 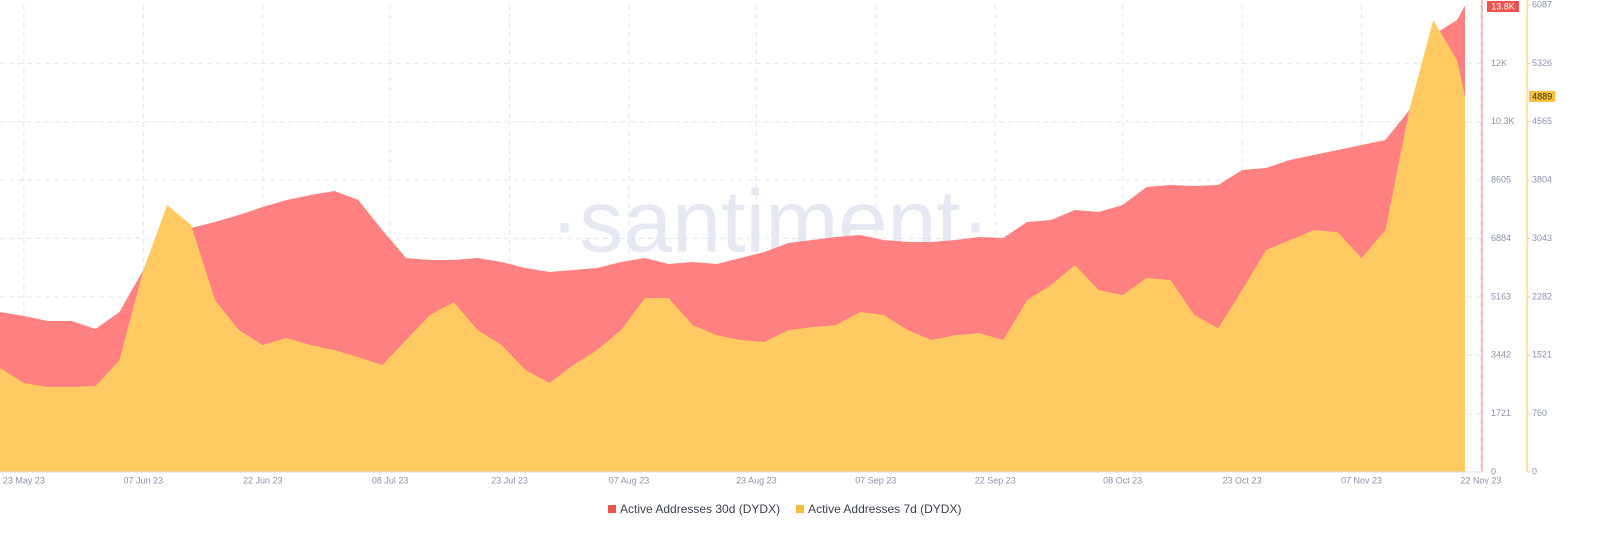 What do you see at coordinates (1542, 296) in the screenshot?
I see `y2-tick-label: 2282` at bounding box center [1542, 296].